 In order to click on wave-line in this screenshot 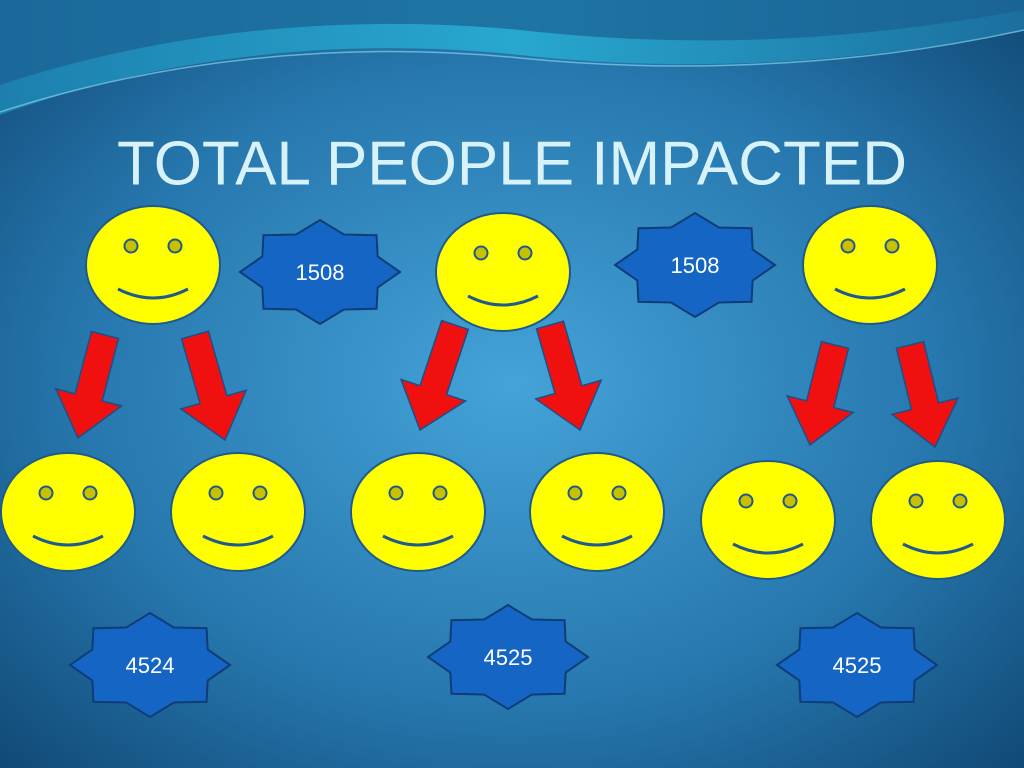, I will do `click(512, 71)`.